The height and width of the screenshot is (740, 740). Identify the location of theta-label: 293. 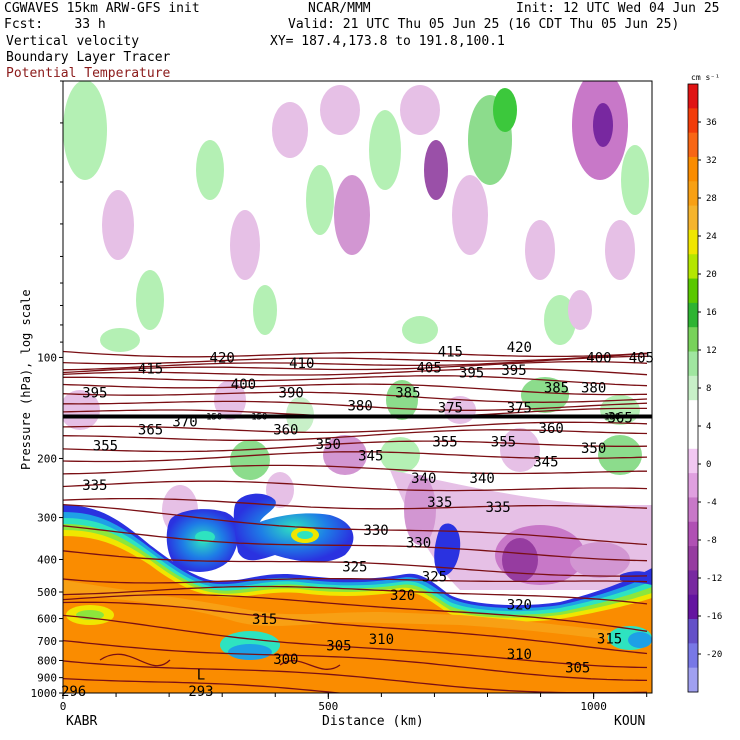
(200, 692).